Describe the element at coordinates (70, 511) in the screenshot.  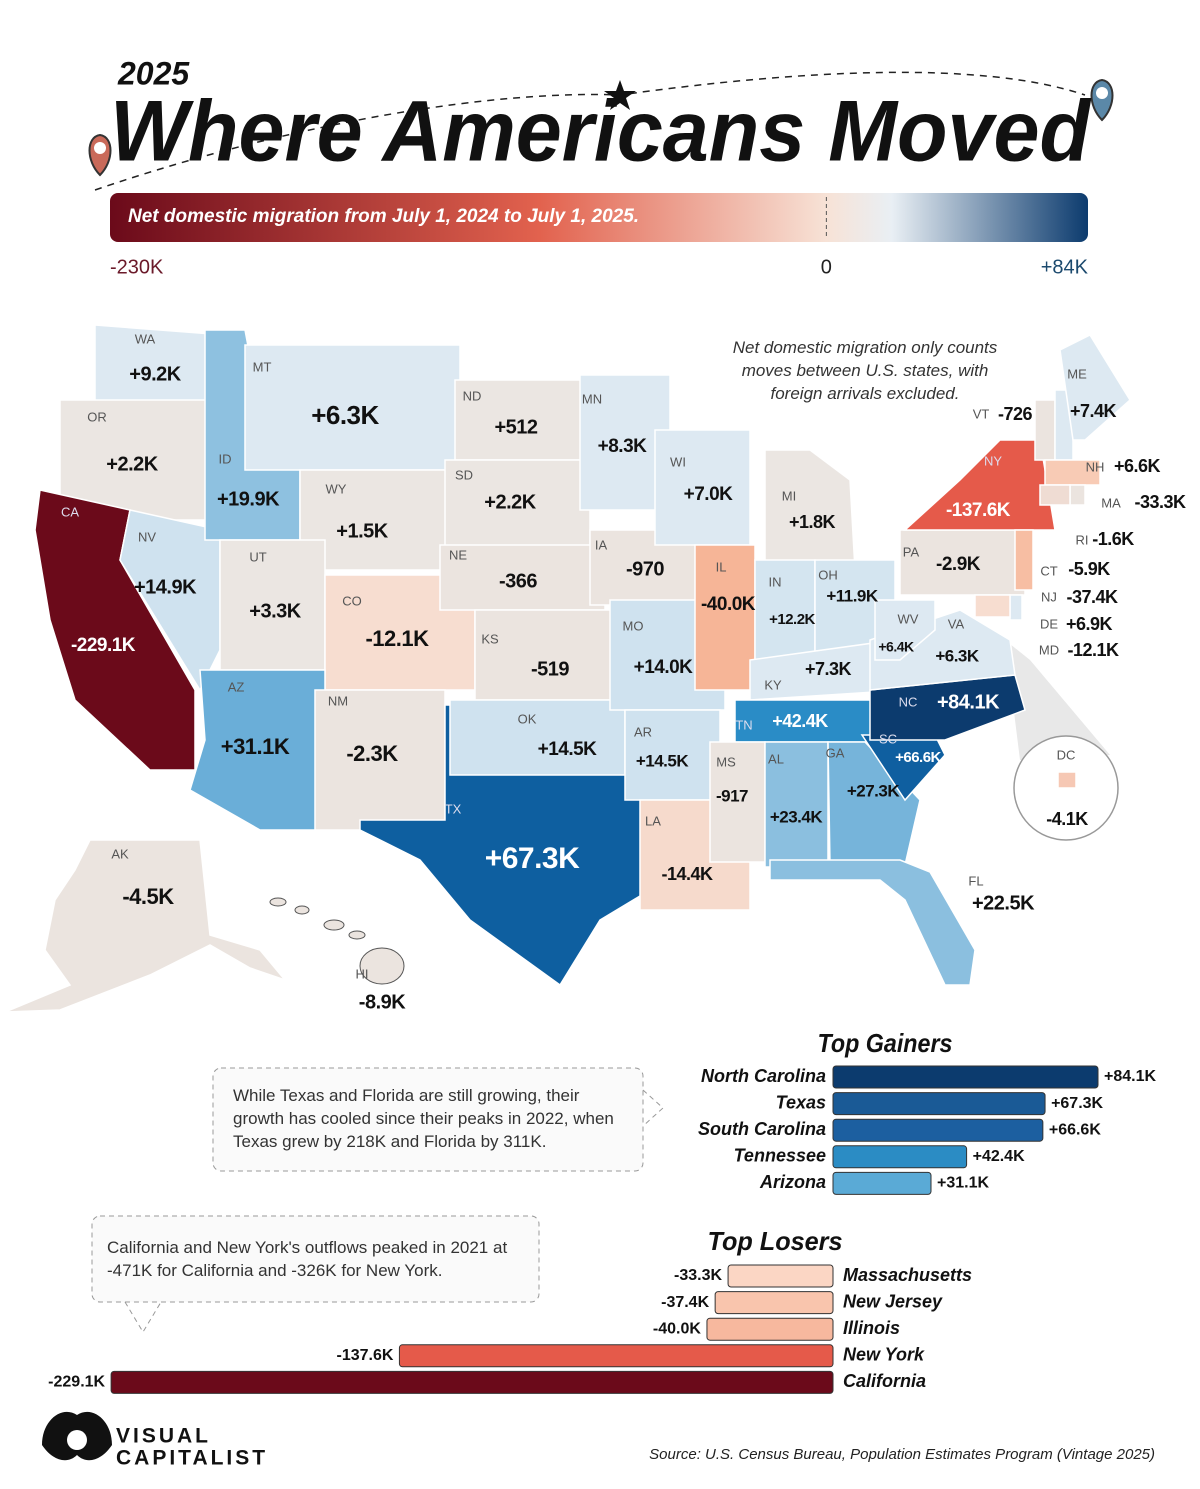
I see `state-abbr: CA` at that location.